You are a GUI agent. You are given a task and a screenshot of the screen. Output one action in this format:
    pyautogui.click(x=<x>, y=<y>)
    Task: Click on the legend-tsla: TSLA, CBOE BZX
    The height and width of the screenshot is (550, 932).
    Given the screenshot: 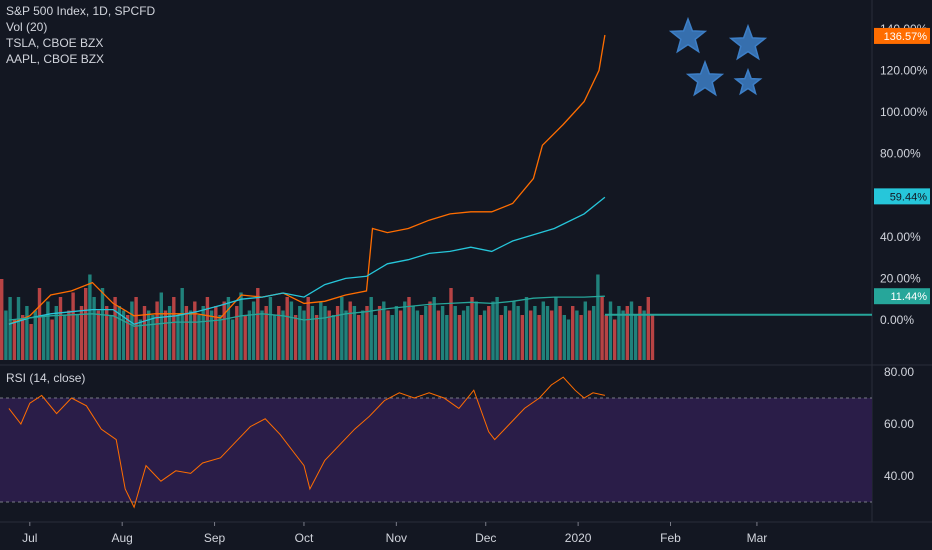 What is the action you would take?
    pyautogui.click(x=55, y=43)
    